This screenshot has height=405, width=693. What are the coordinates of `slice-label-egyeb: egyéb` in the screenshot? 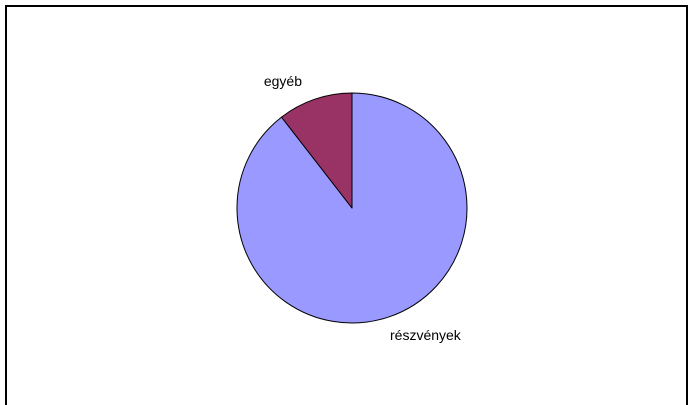 It's located at (283, 81).